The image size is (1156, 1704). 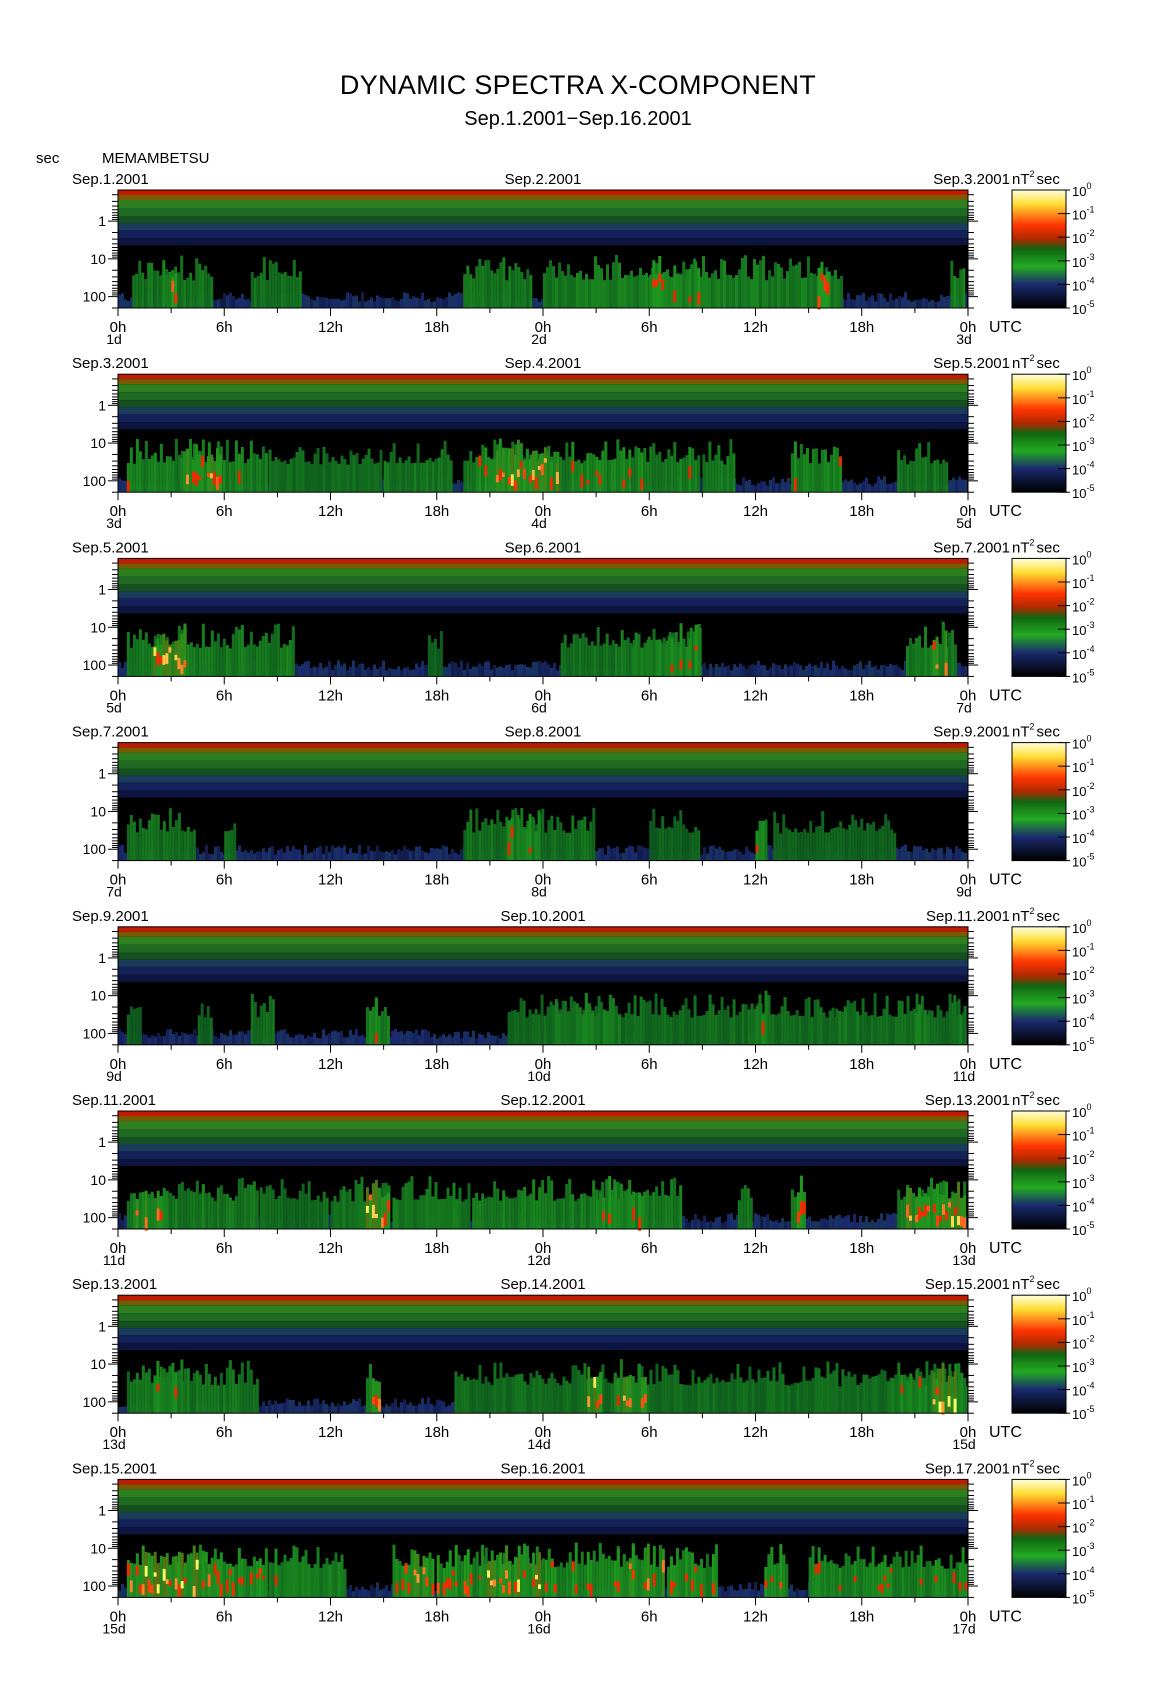 What do you see at coordinates (1081, 190) in the screenshot?
I see `colorbar-tick-label: 10⁰` at bounding box center [1081, 190].